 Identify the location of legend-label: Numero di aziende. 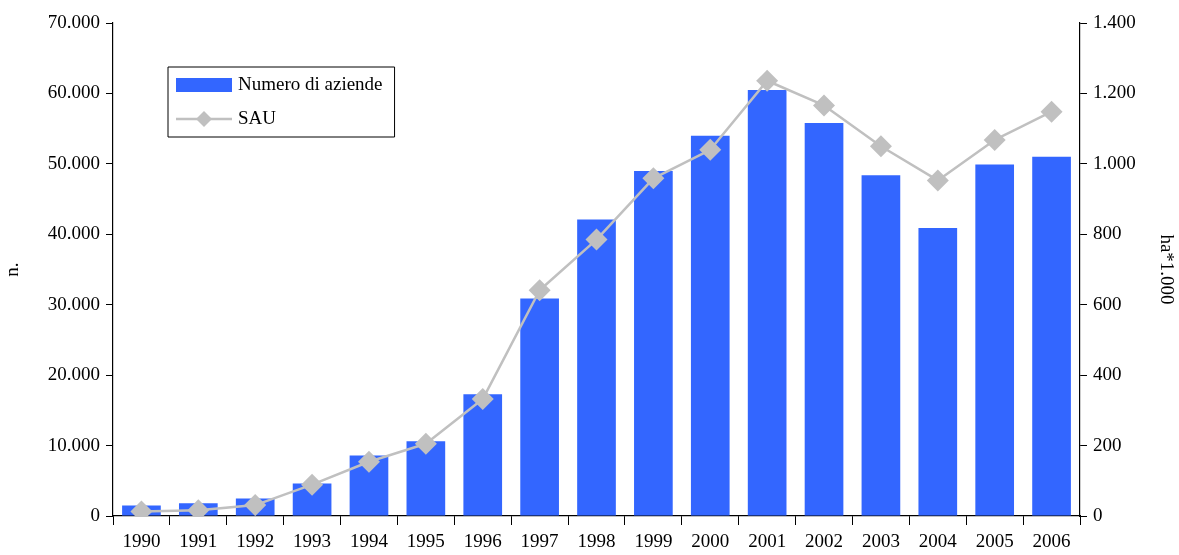
(310, 83).